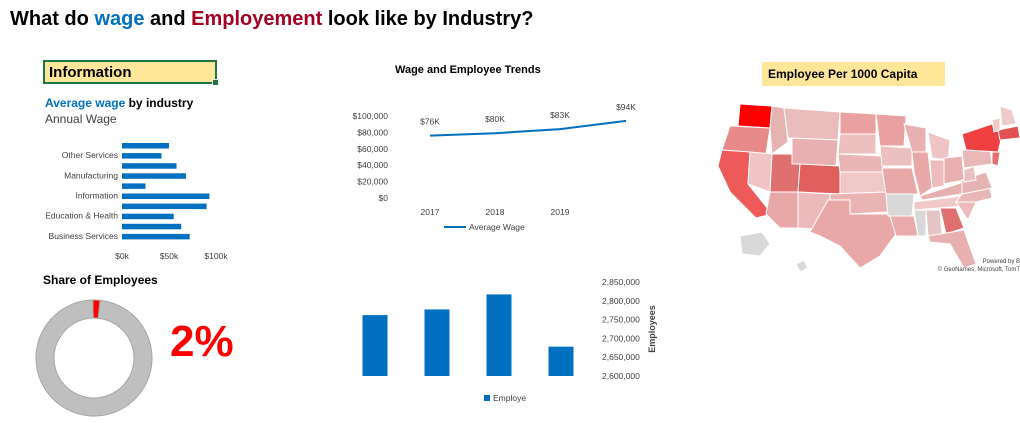 This screenshot has width=1020, height=423. What do you see at coordinates (91, 175) in the screenshot?
I see `wage-category-label: Manufacturing` at bounding box center [91, 175].